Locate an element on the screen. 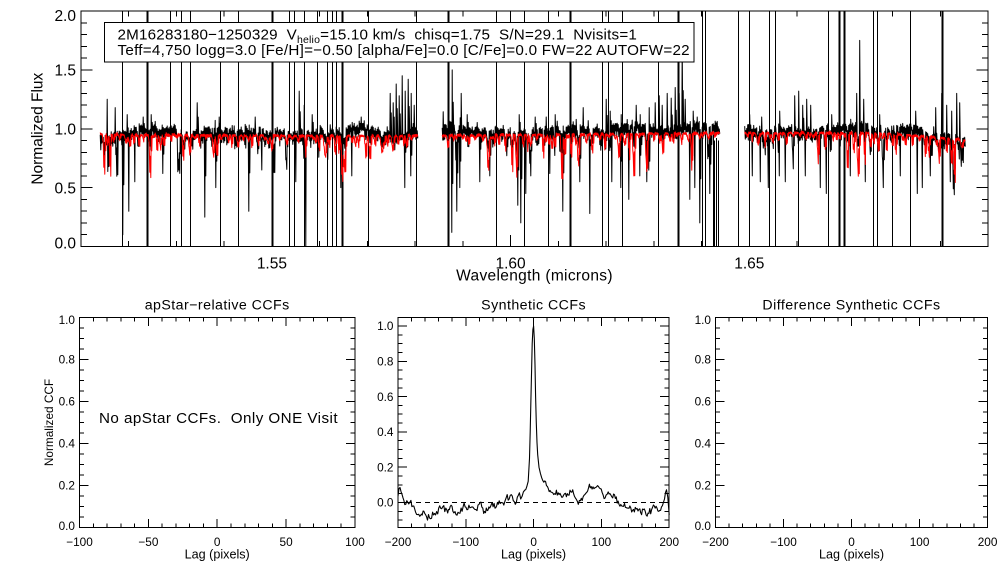 Image resolution: width=1008 pixels, height=576 pixels. svg-text: 1.55 is located at coordinates (272, 264).